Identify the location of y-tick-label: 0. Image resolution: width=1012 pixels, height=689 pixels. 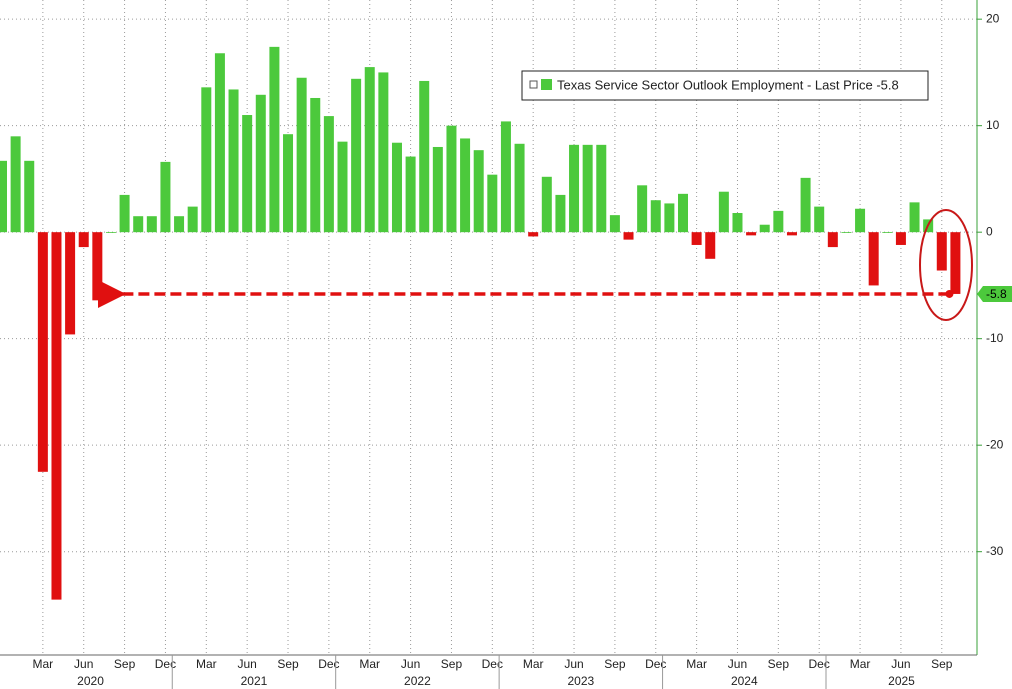
(989, 231).